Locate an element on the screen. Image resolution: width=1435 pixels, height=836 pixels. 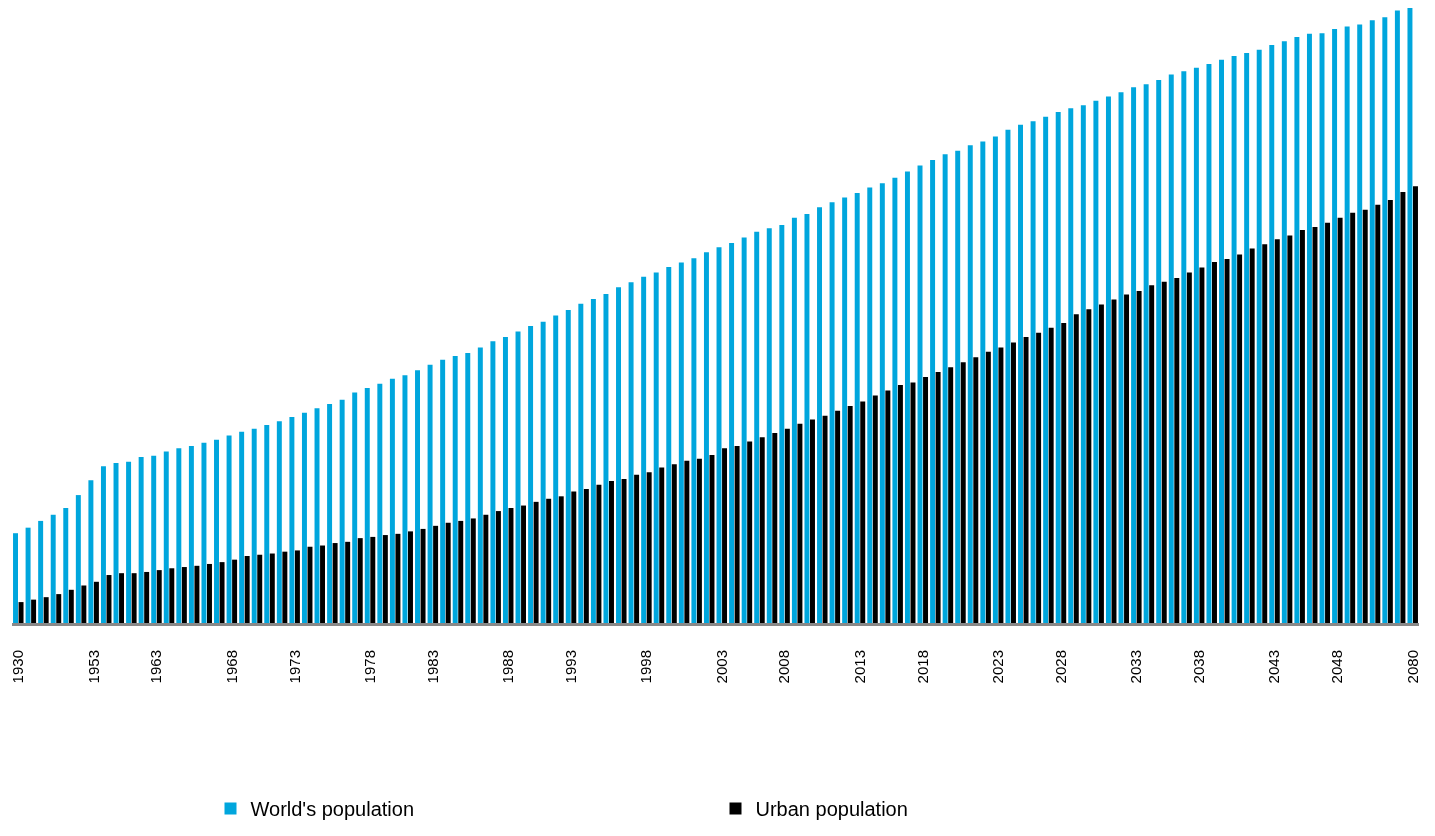
x-tick-label: 1930 is located at coordinates (18, 667).